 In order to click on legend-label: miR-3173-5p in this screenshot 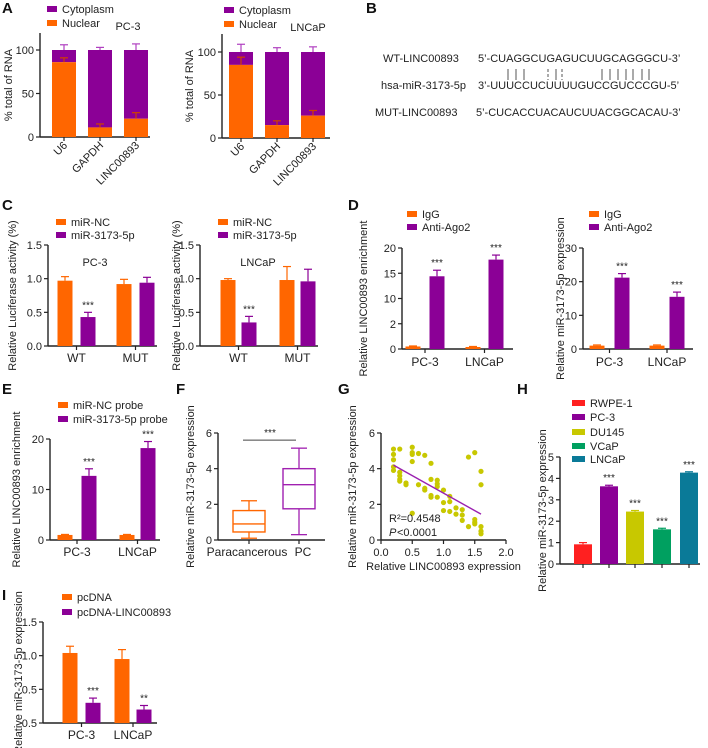, I will do `click(265, 236)`.